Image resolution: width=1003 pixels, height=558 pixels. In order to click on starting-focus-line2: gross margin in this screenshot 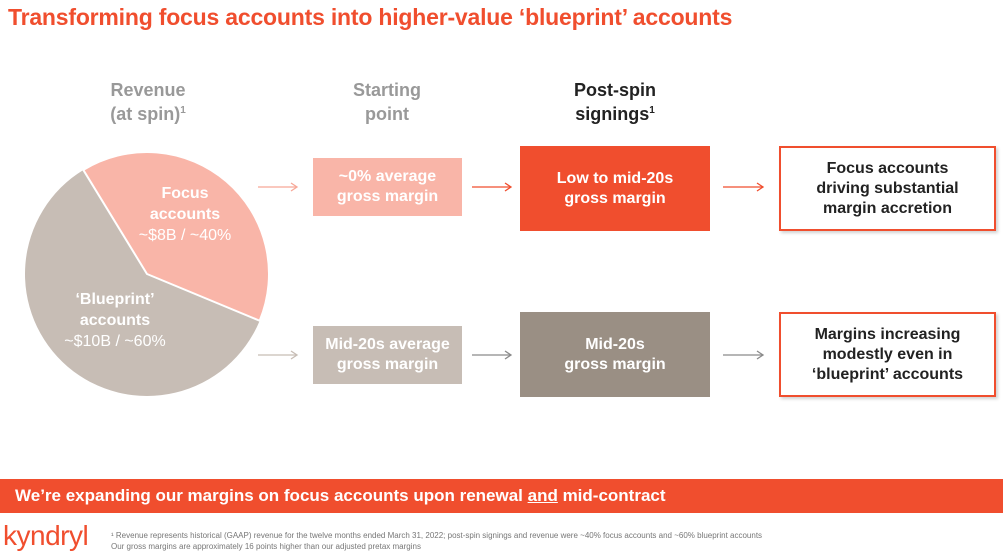, I will do `click(387, 196)`.